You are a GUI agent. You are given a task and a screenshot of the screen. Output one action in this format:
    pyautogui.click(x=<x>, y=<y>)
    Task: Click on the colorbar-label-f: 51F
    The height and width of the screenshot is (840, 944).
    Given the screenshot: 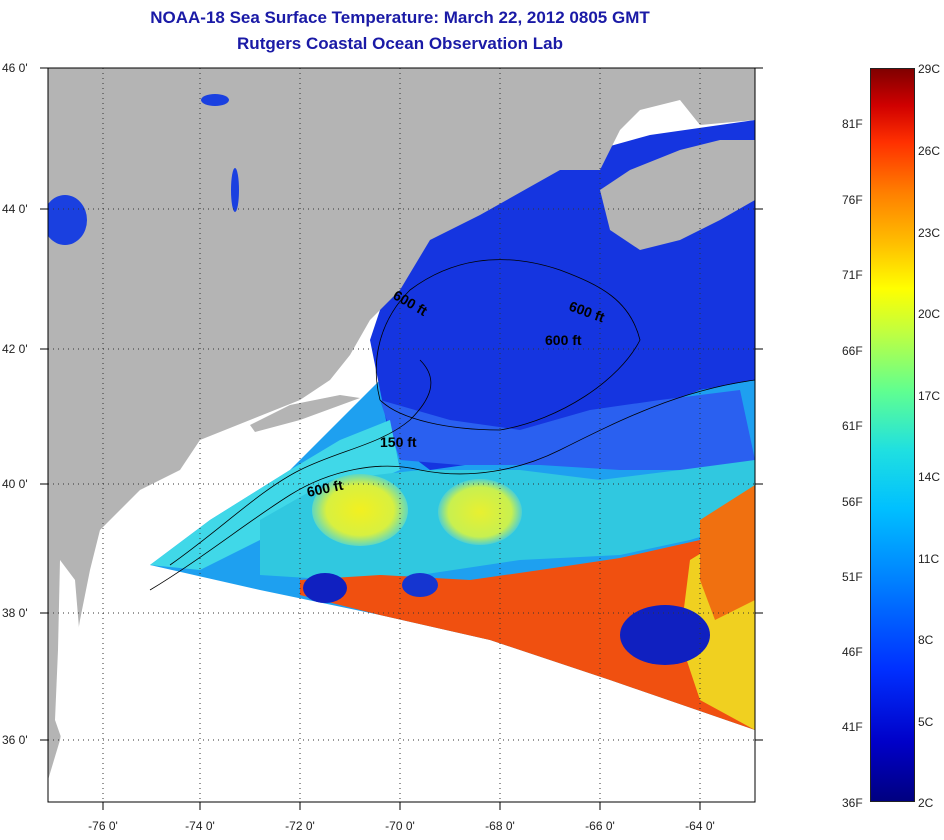 What is the action you would take?
    pyautogui.click(x=852, y=577)
    